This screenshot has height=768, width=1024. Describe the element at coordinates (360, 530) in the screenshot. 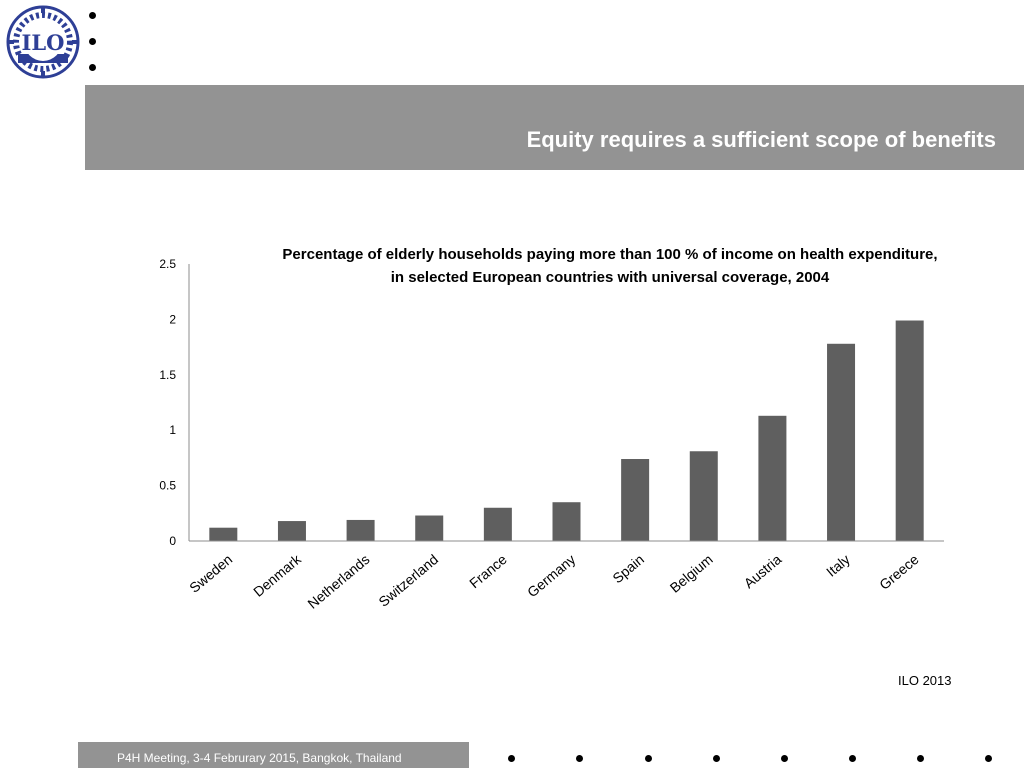

I see `bar-netherlands` at that location.